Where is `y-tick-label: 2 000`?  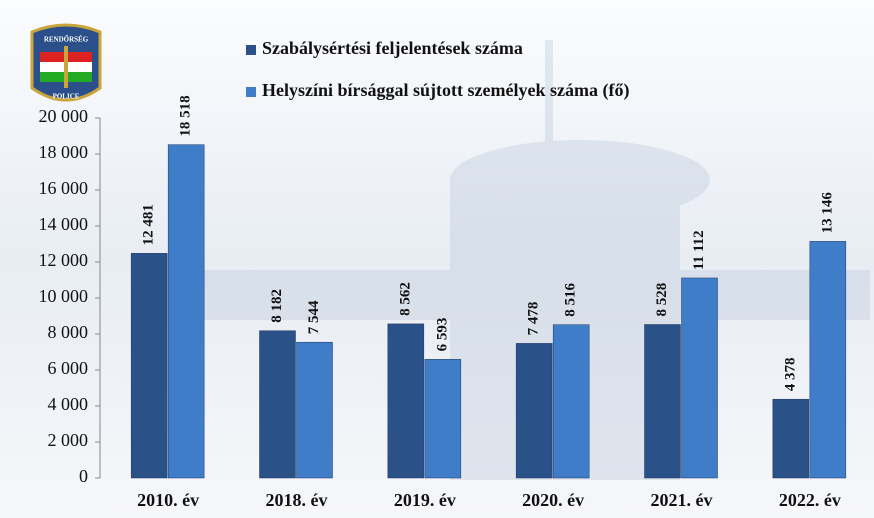
y-tick-label: 2 000 is located at coordinates (68, 440).